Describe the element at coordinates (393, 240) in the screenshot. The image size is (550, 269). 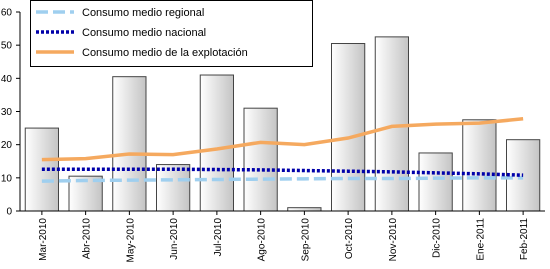
I see `x-tick-label: Nov-2010` at that location.